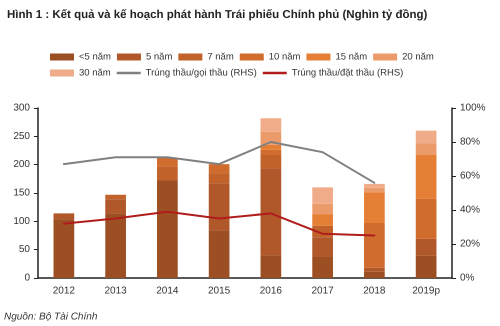 Image resolution: width=500 pixels, height=326 pixels. Describe the element at coordinates (167, 291) in the screenshot. I see `x-tick-label: 2014` at that location.